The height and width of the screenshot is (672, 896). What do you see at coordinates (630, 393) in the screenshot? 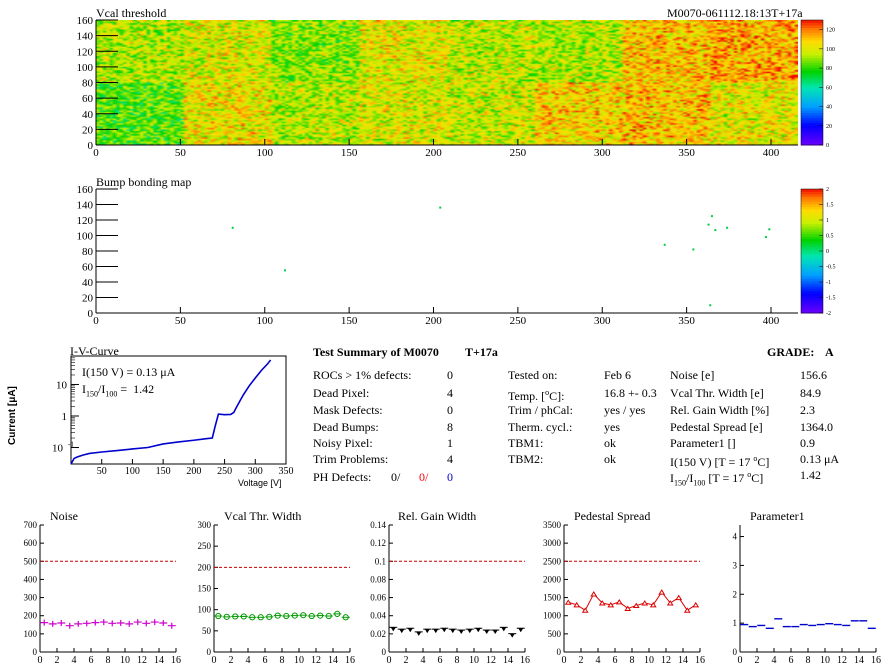
I see `summary-row-value: 16.8 +- 0.3` at bounding box center [630, 393].